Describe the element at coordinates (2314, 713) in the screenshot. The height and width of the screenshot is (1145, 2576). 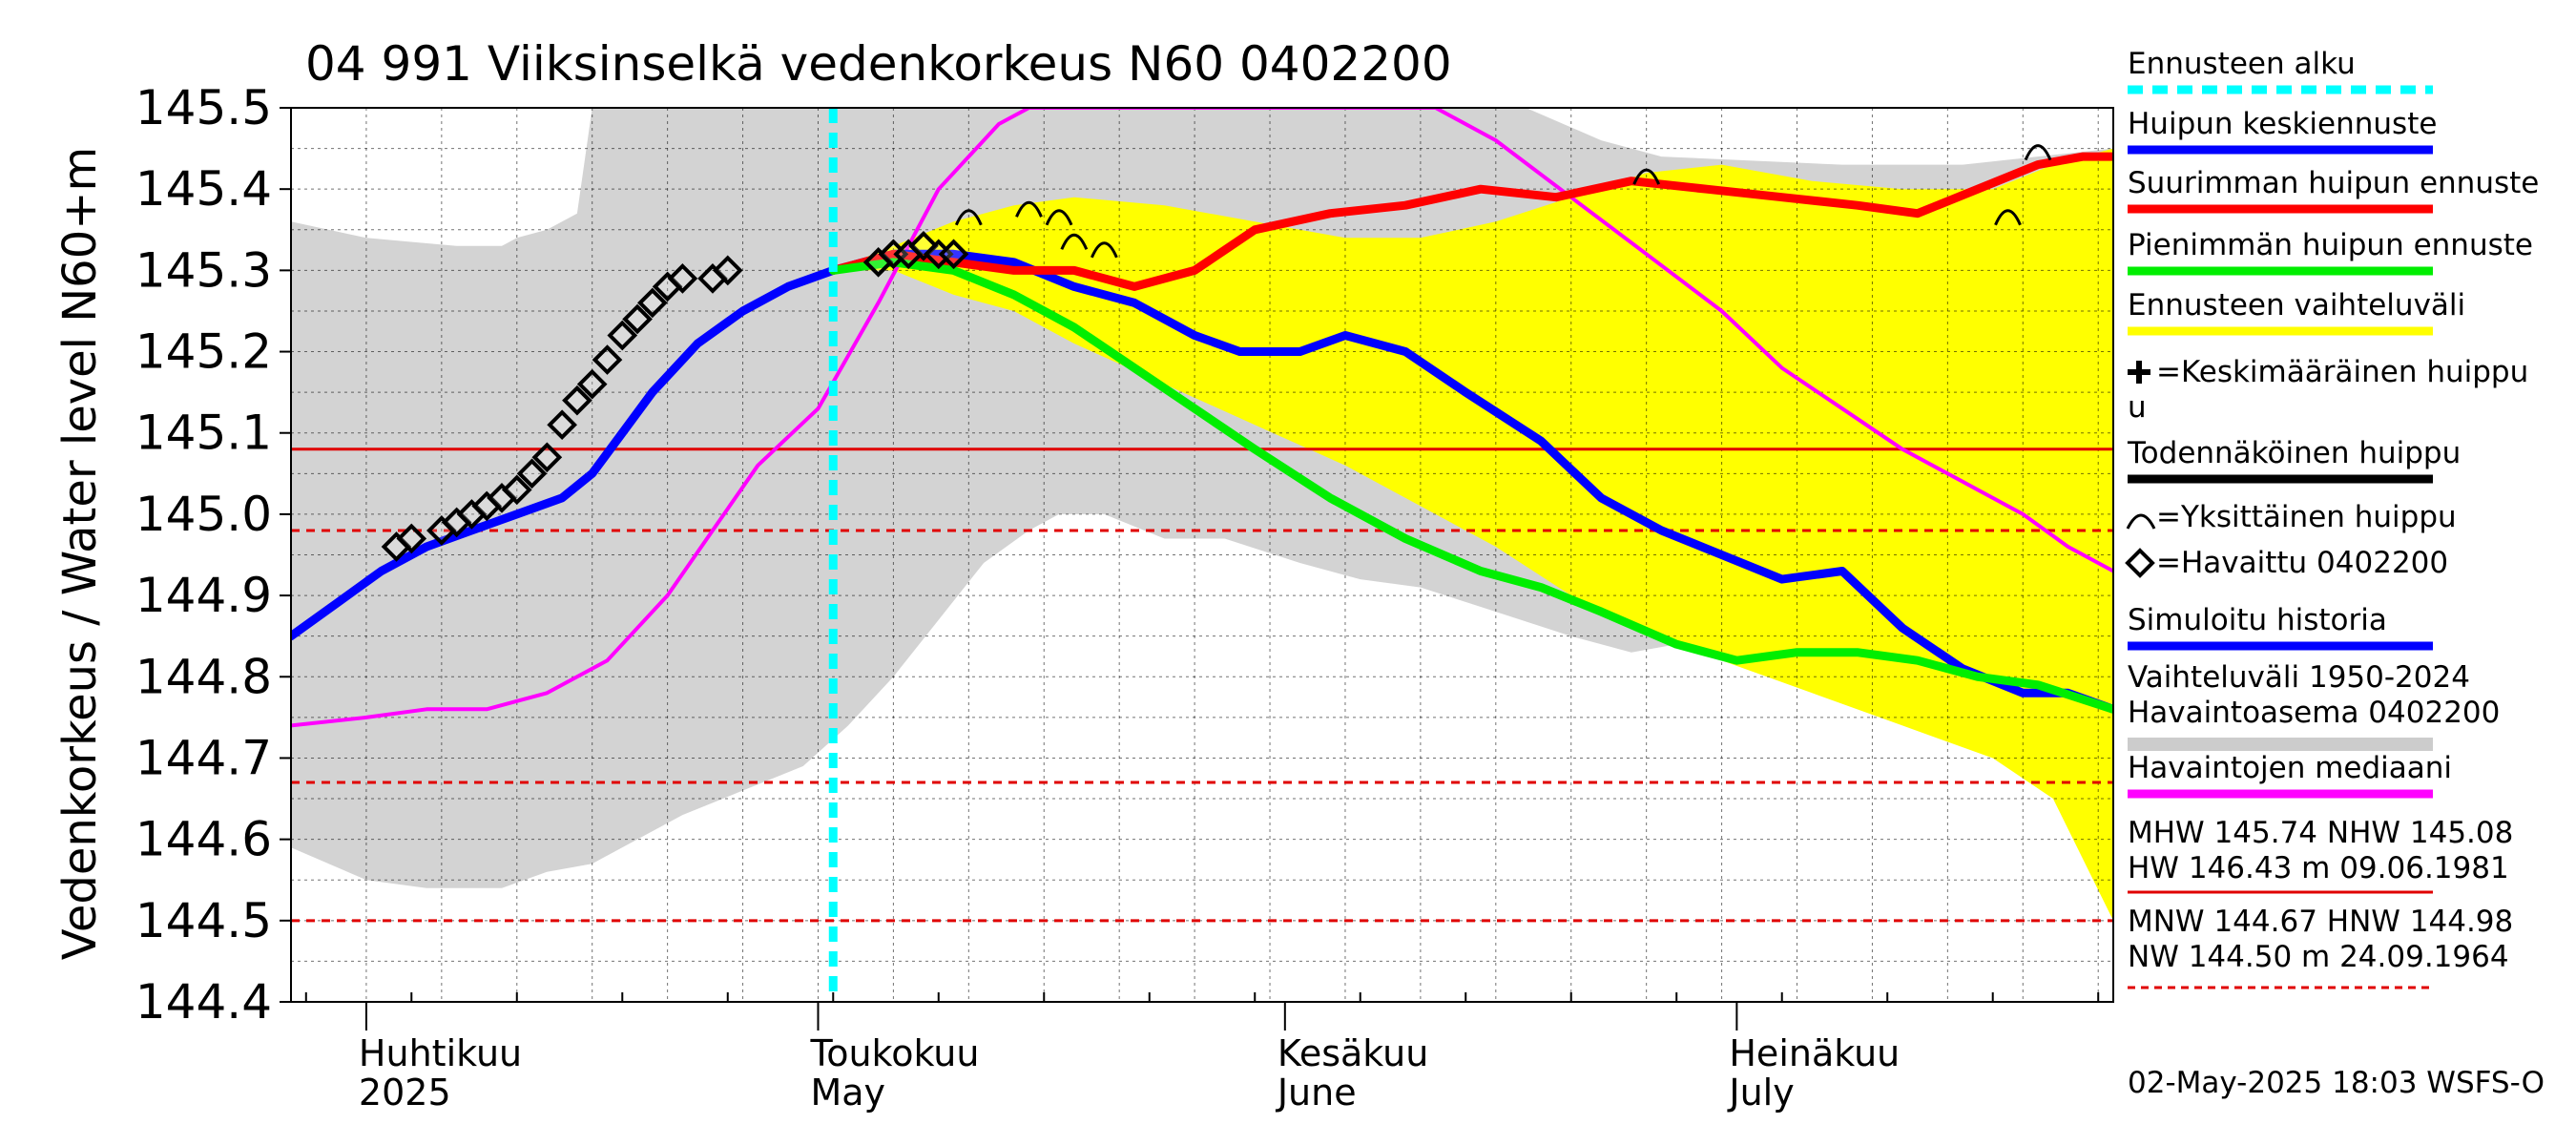
I see `legend-label-line2: Havaintoasema 0402200` at that location.